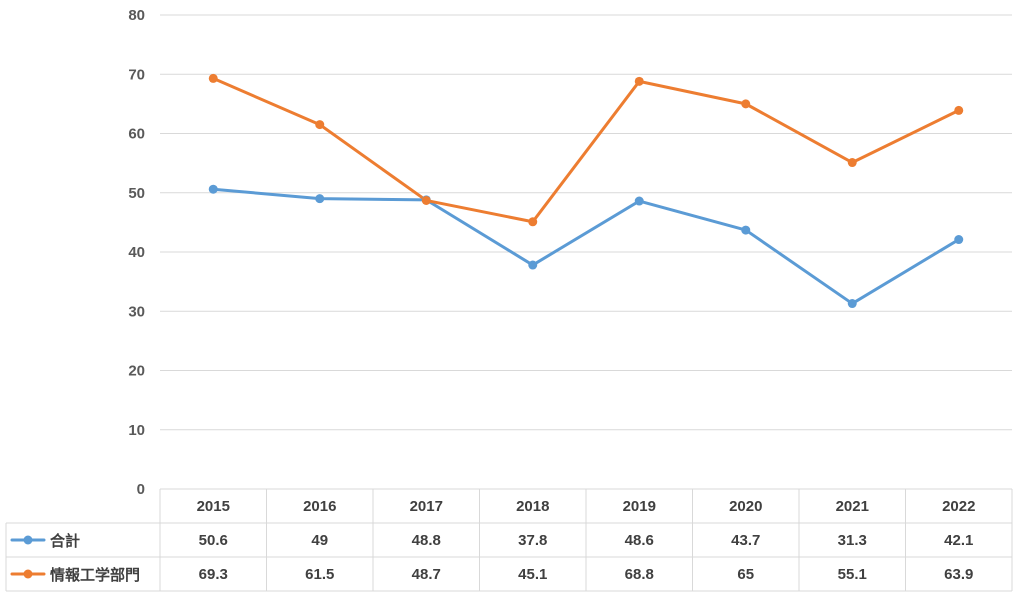 This screenshot has width=1024, height=596. What do you see at coordinates (319, 574) in the screenshot?
I see `table-value-1-1: 61.5` at bounding box center [319, 574].